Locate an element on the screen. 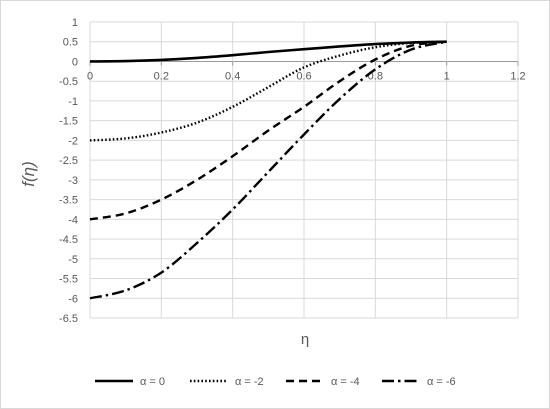  y-tick-label: -3 is located at coordinates (73, 181).